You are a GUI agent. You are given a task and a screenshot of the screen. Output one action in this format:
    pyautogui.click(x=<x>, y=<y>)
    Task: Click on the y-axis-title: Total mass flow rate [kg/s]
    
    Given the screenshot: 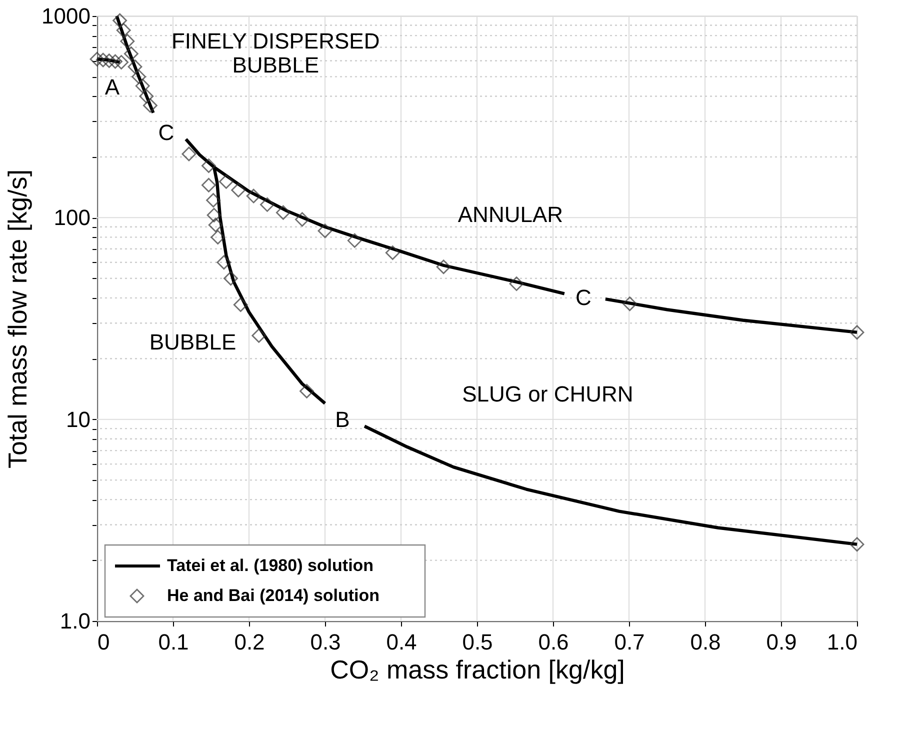 What is the action you would take?
    pyautogui.click(x=17, y=319)
    